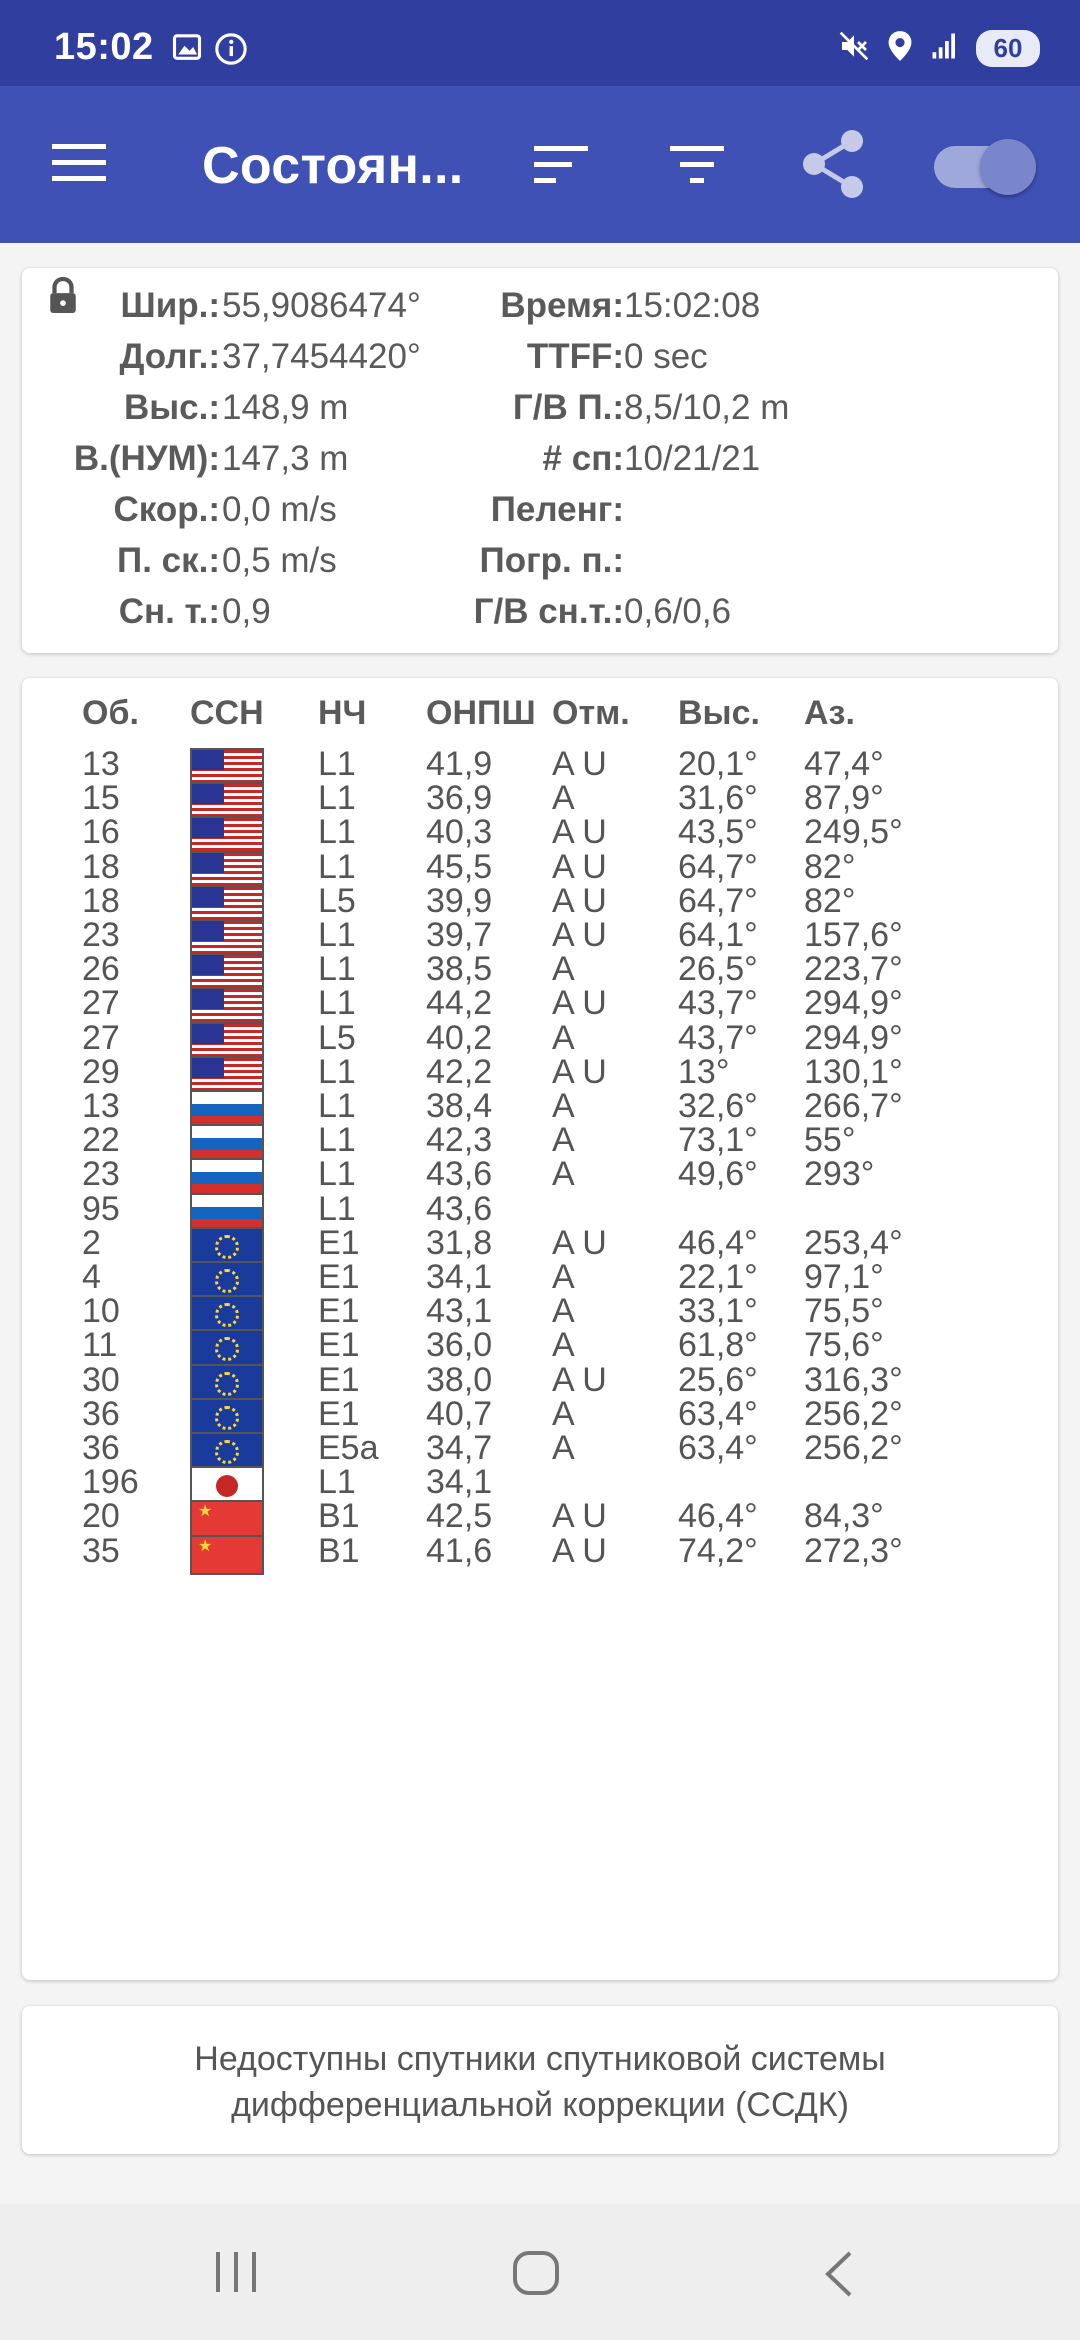 Image resolution: width=1080 pixels, height=2340 pixels. What do you see at coordinates (697, 167) in the screenshot?
I see `filter-icon` at bounding box center [697, 167].